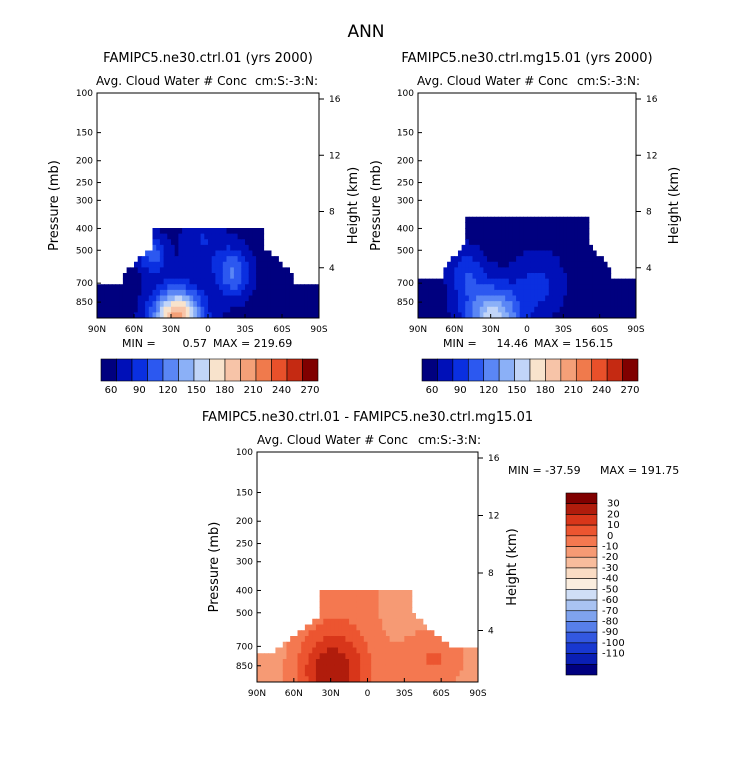 The height and width of the screenshot is (772, 733). I want to click on panel-subtitle: Avg. Cloud Water # Conc, so click(332, 440).